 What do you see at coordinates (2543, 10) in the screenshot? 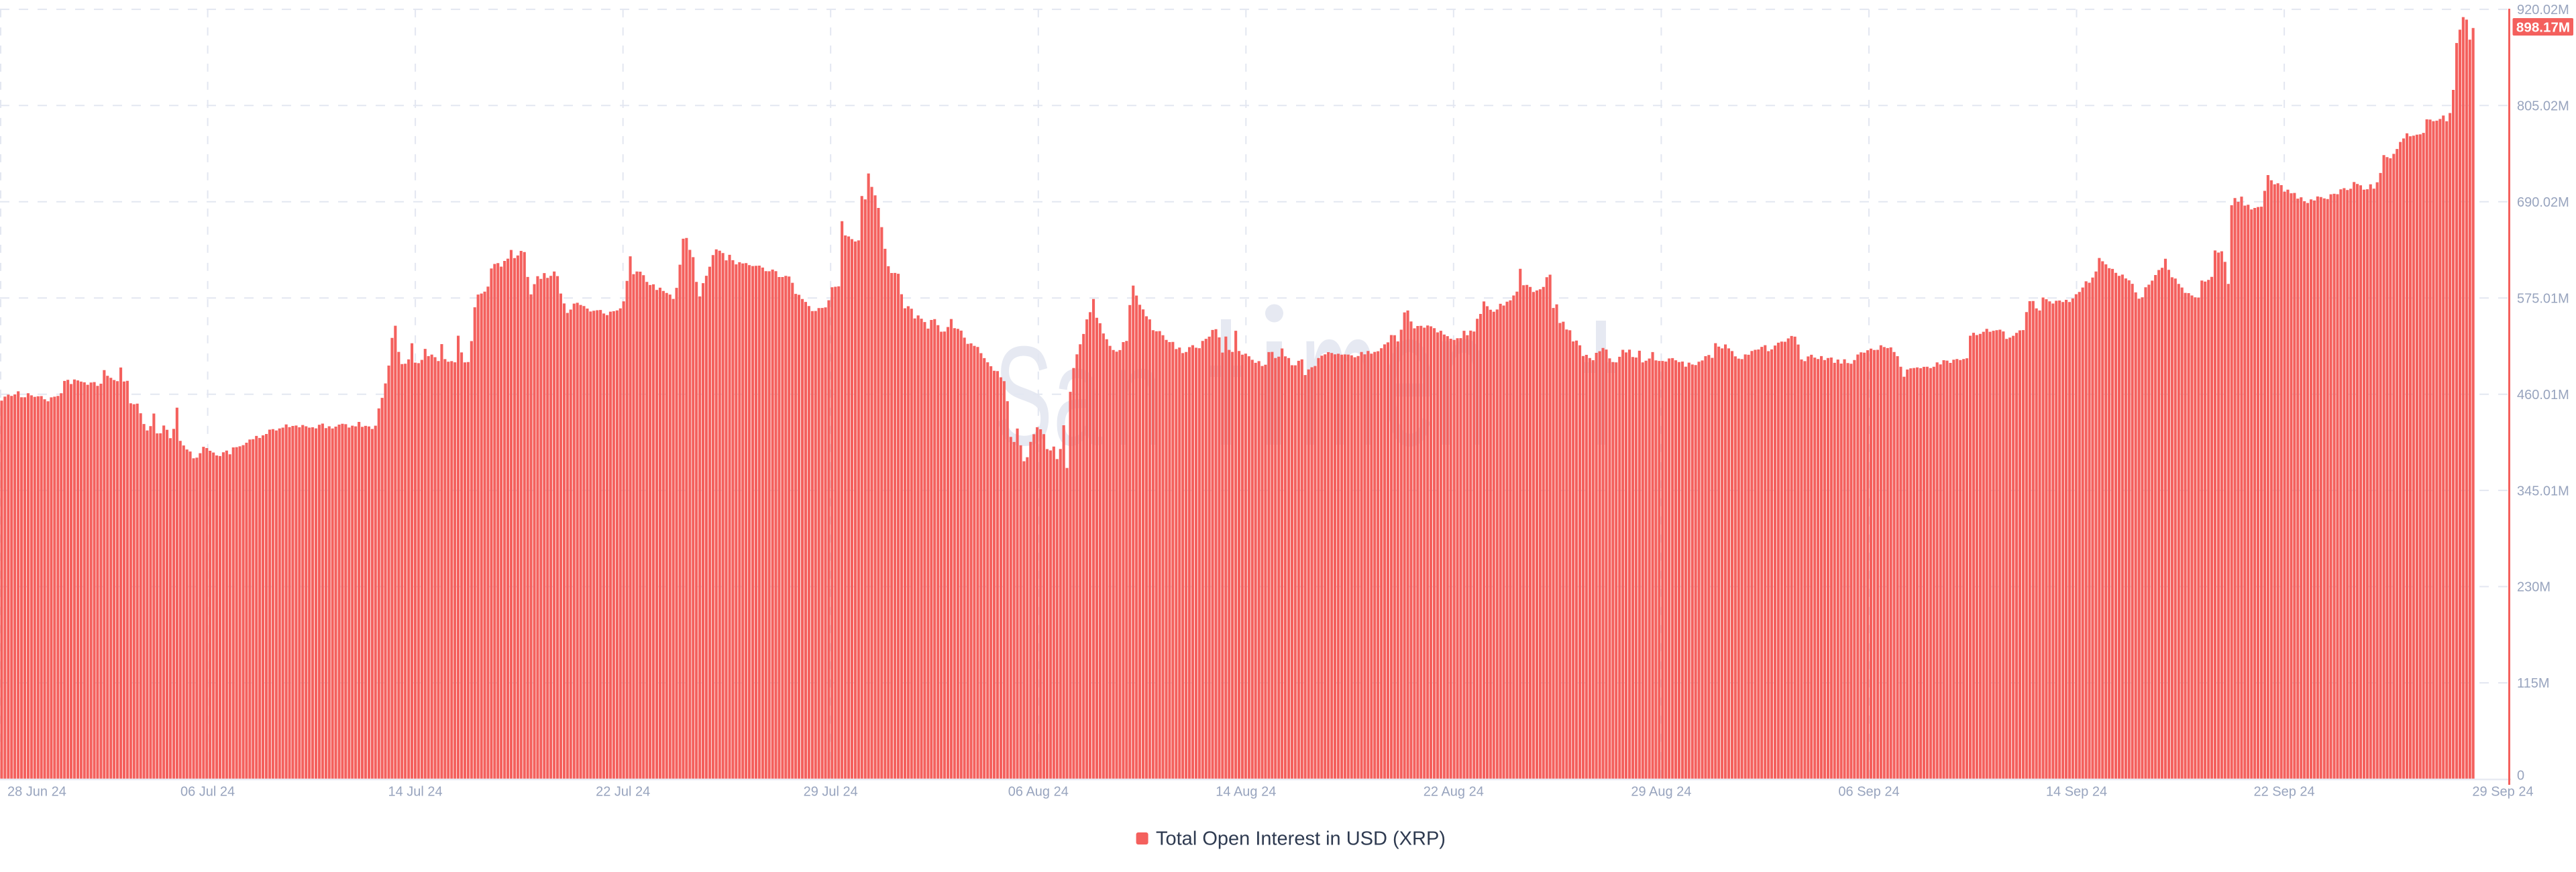
I see `svg-text: 920.02M` at bounding box center [2543, 10].